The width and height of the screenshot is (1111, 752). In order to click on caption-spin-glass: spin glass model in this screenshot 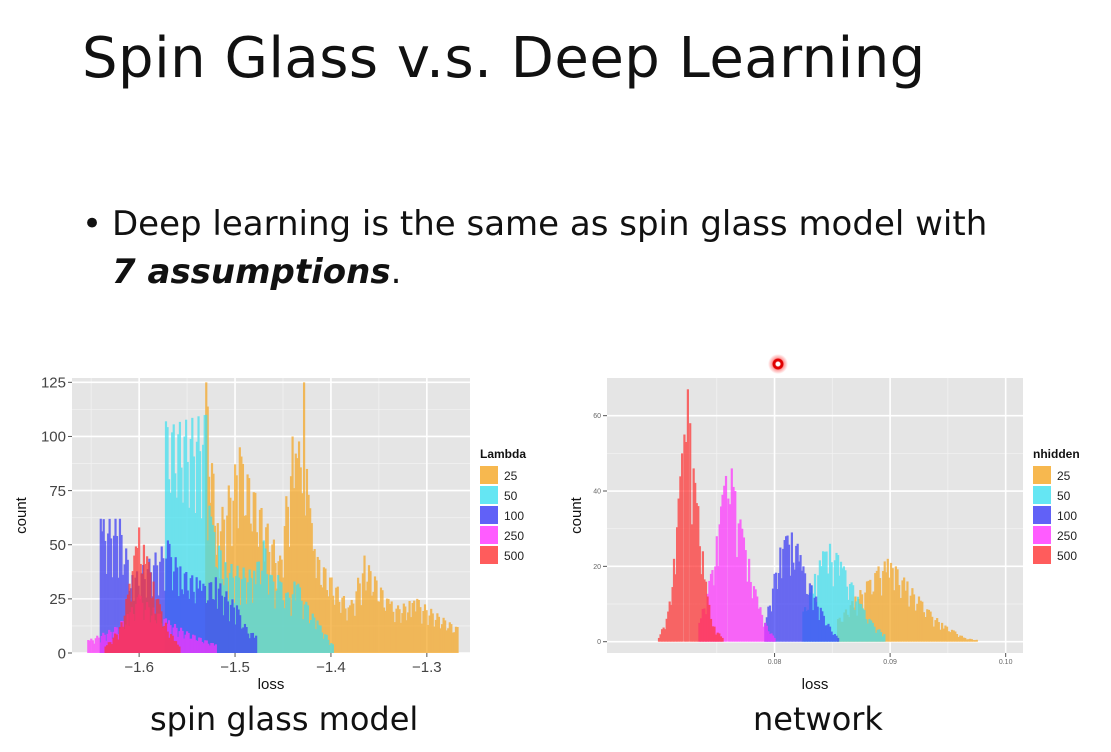, I will do `click(284, 719)`.